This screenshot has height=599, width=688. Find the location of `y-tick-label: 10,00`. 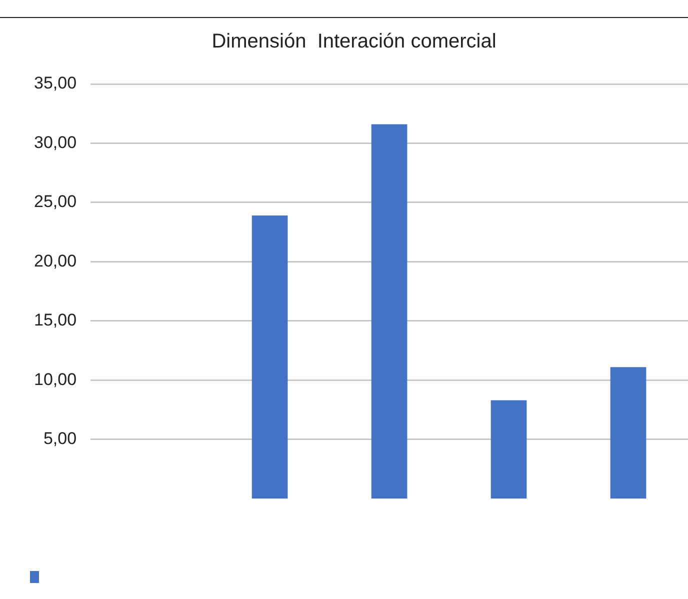

y-tick-label: 10,00 is located at coordinates (55, 379).